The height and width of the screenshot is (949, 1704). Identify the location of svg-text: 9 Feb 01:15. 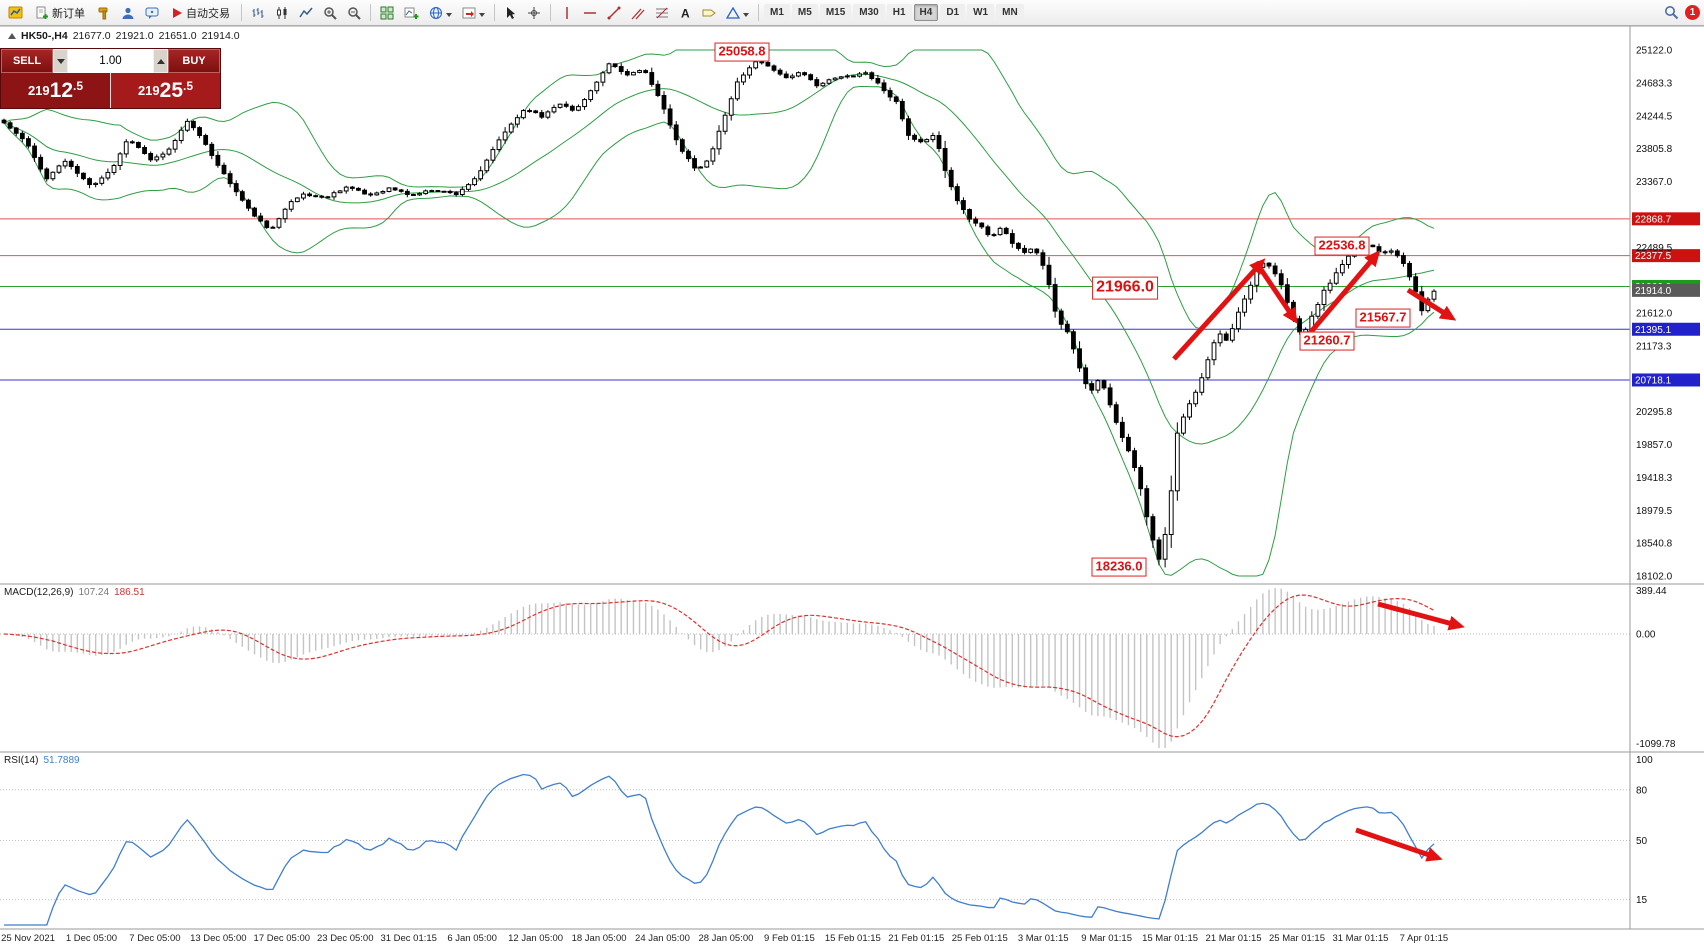
(789, 938).